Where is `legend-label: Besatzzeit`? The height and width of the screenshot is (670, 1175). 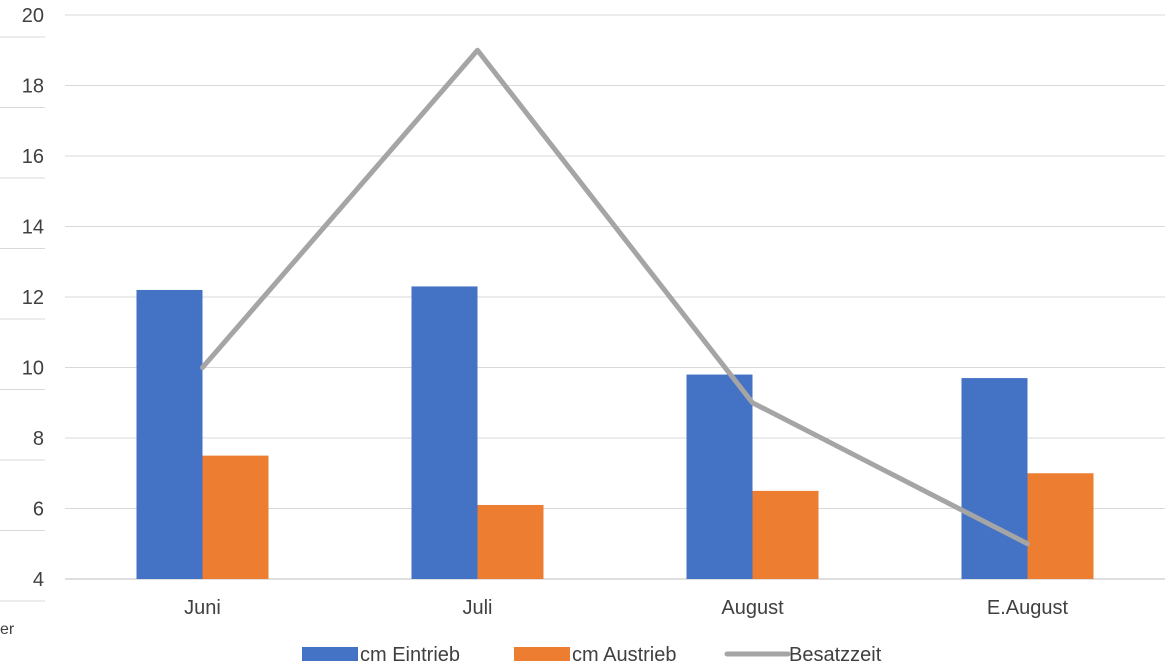 legend-label: Besatzzeit is located at coordinates (835, 655).